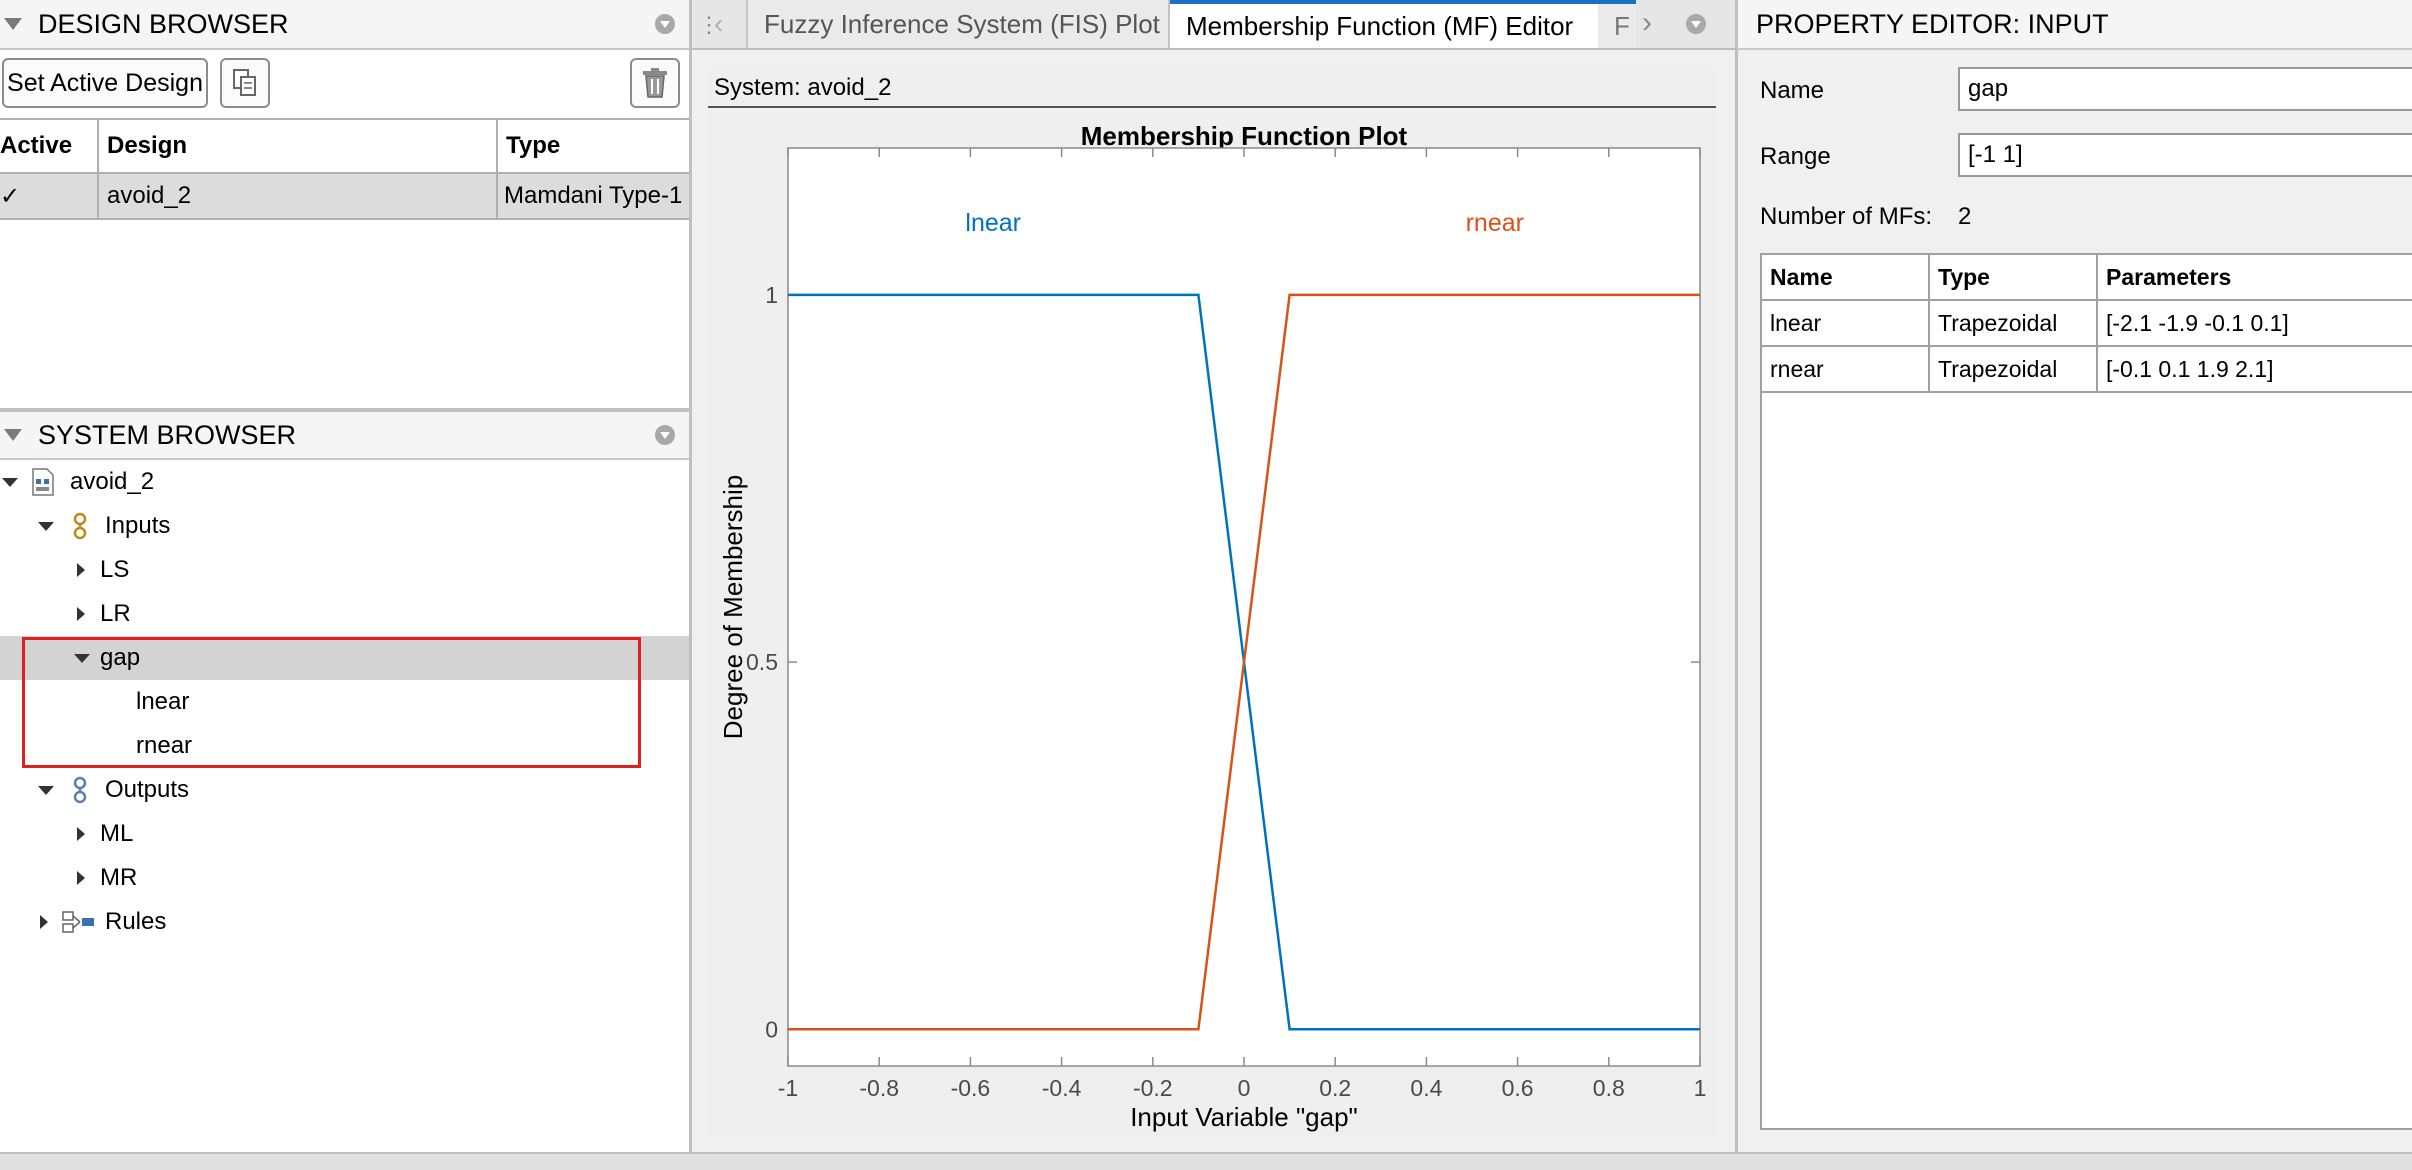 Image resolution: width=2412 pixels, height=1170 pixels. Describe the element at coordinates (762, 662) in the screenshot. I see `y-tick-label: 0.5` at that location.